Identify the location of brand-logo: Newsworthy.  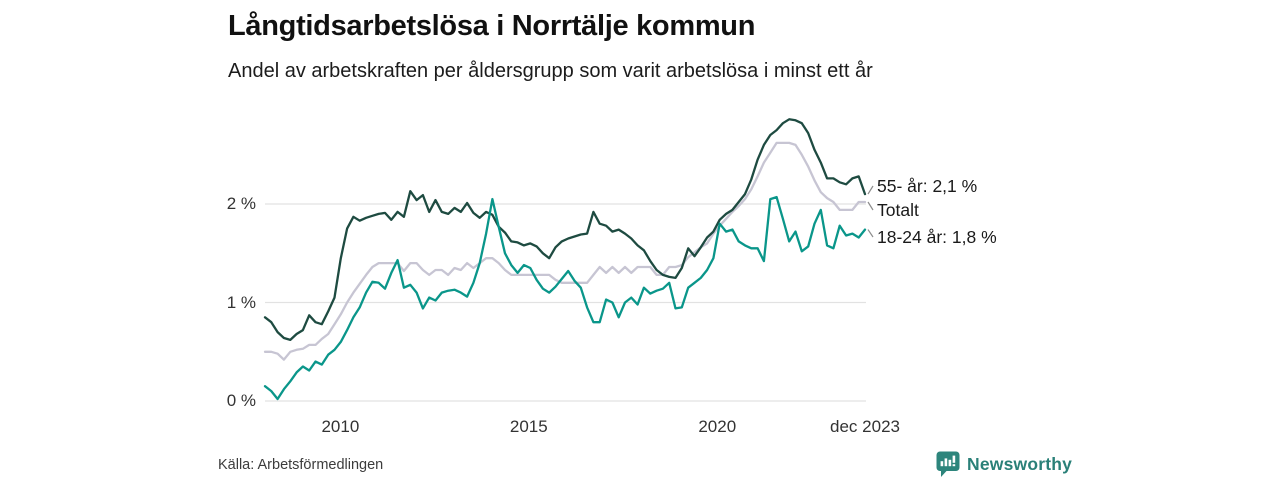
(1004, 464).